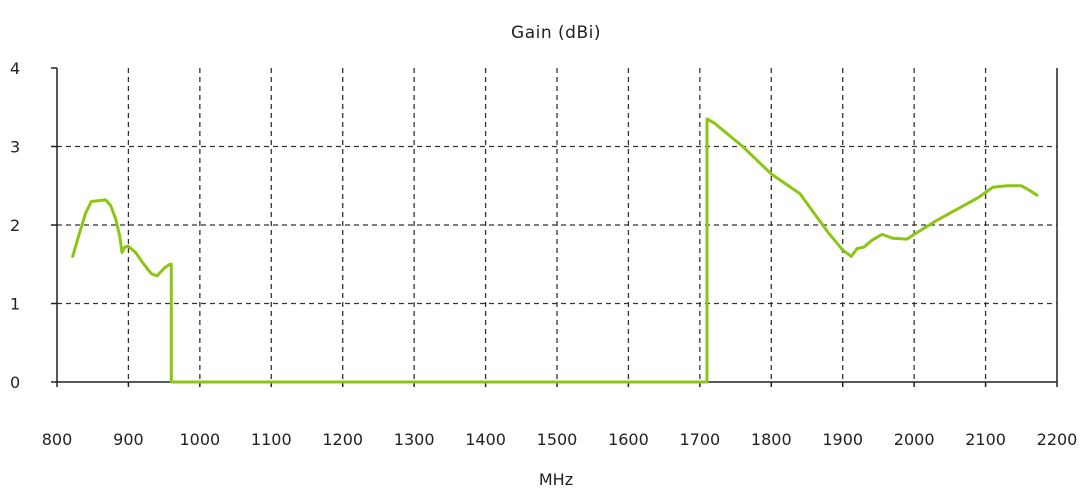 The height and width of the screenshot is (490, 1085). I want to click on y-tick-label: 4, so click(15, 68).